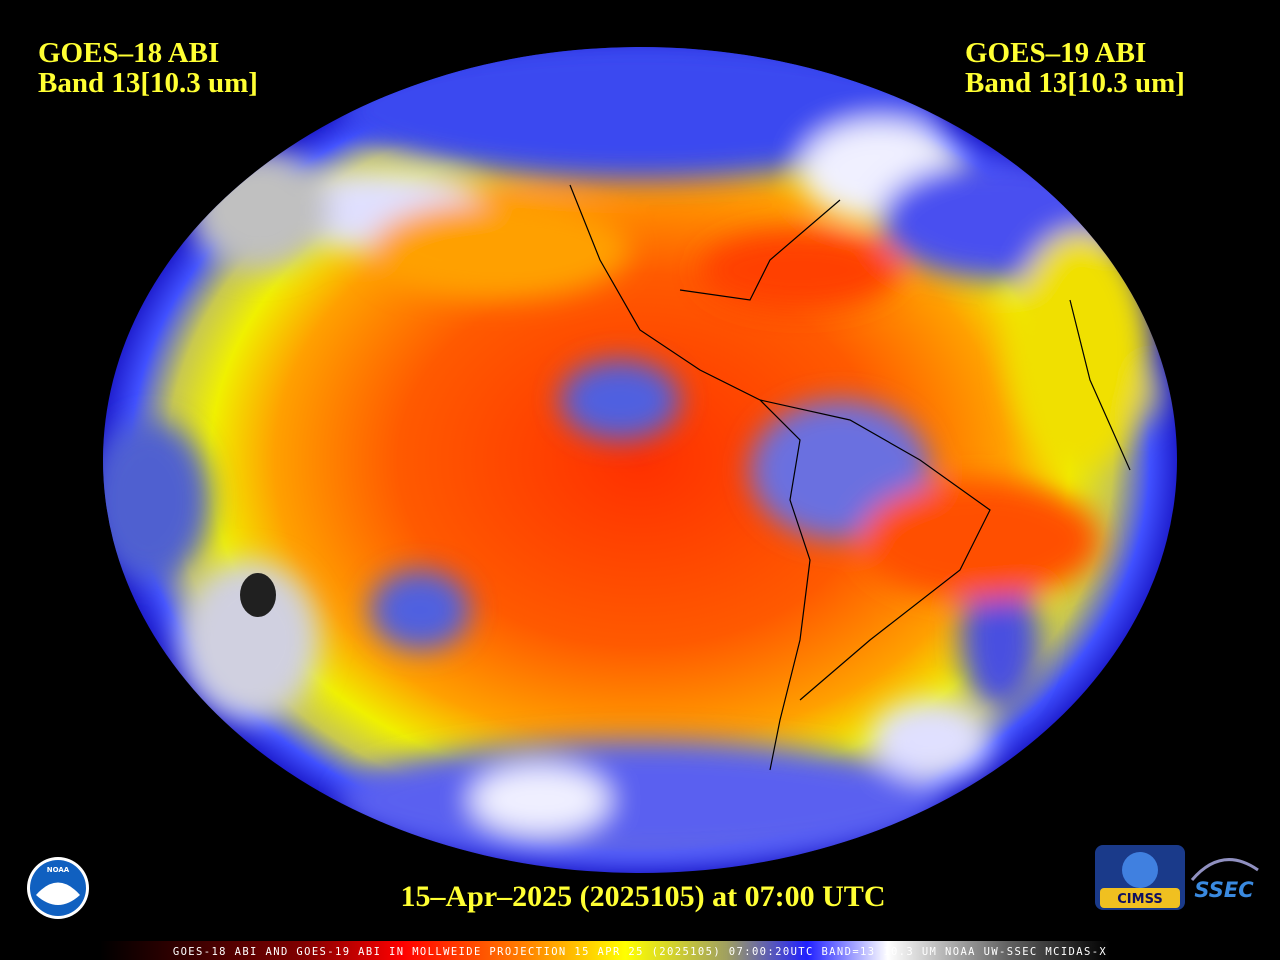  I want to click on cimss-logo: CIMSS, so click(1140, 877).